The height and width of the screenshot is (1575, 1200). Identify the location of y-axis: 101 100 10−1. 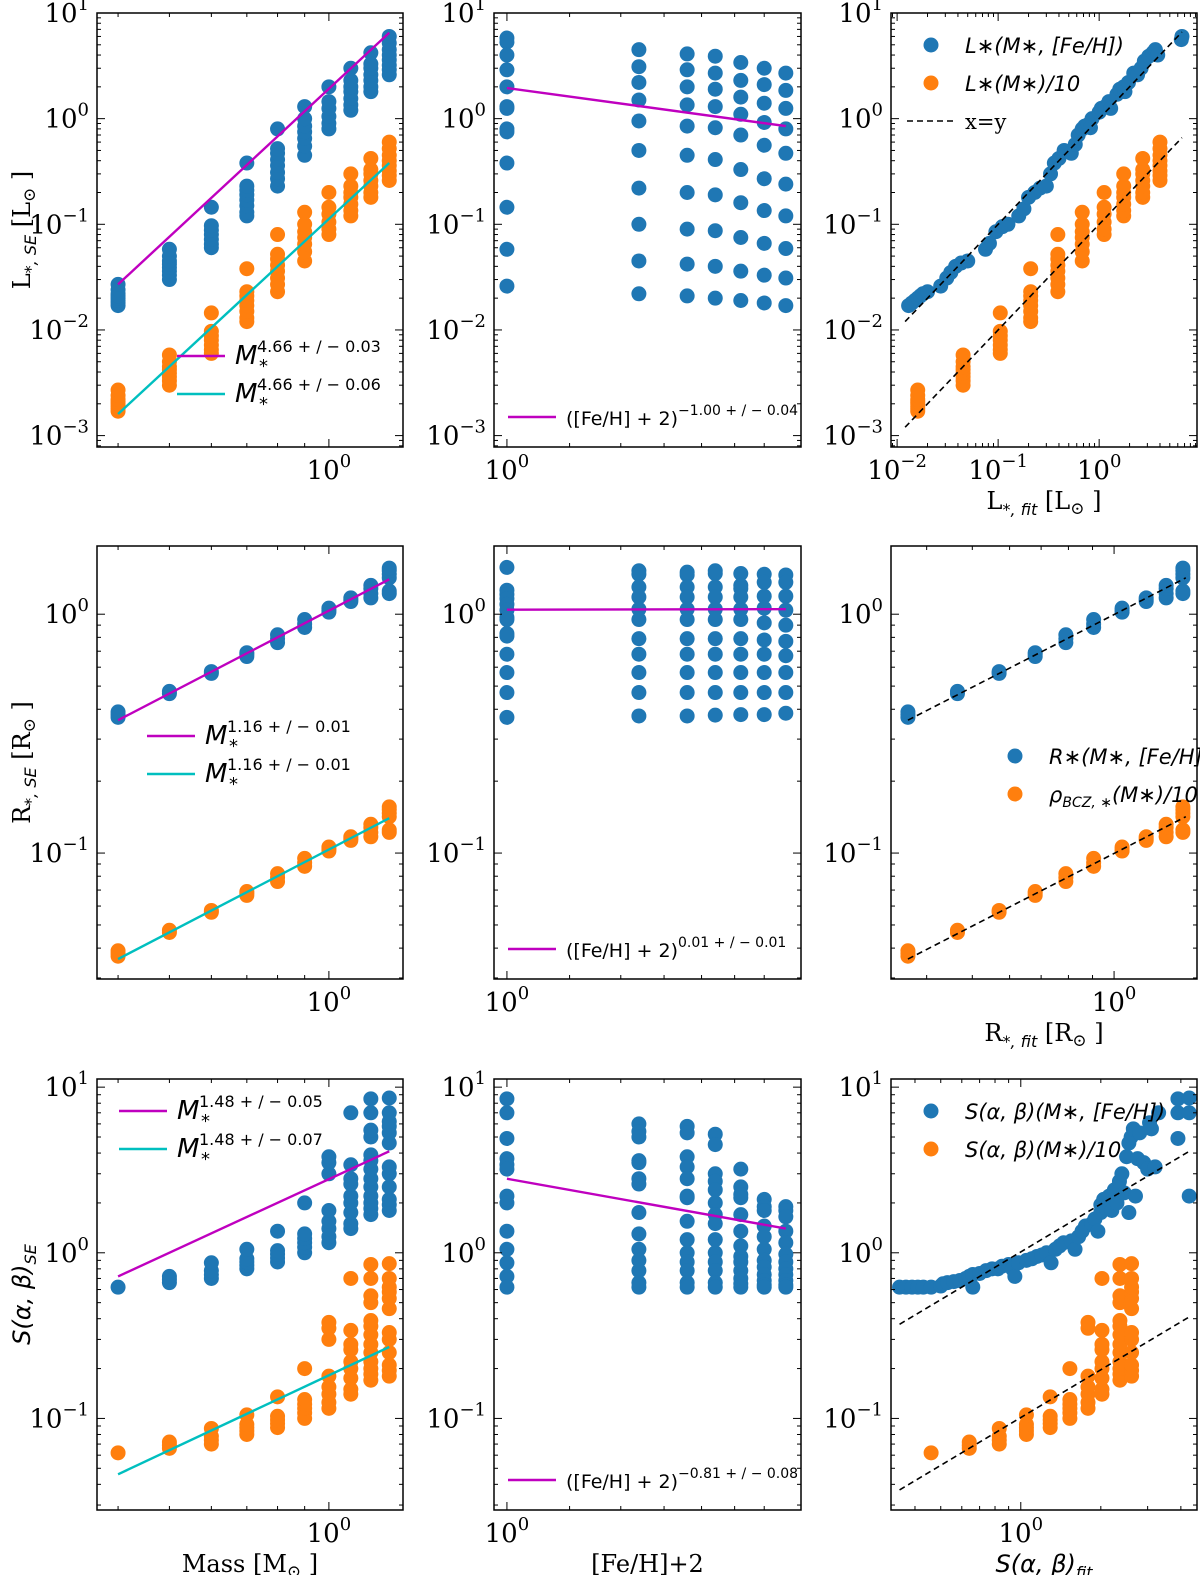
(613, 1287).